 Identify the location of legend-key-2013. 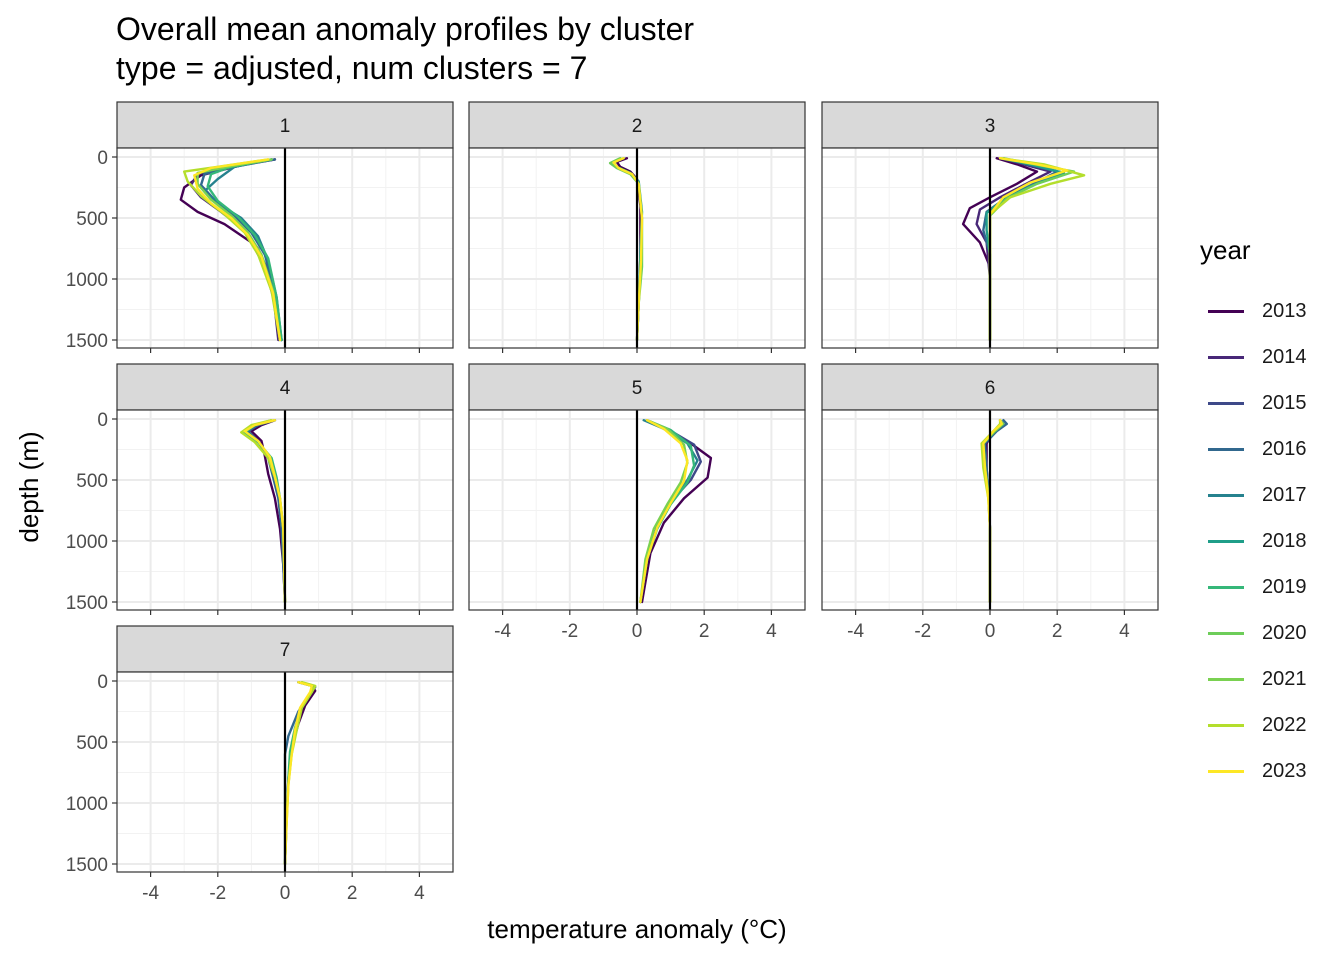
(1226, 311).